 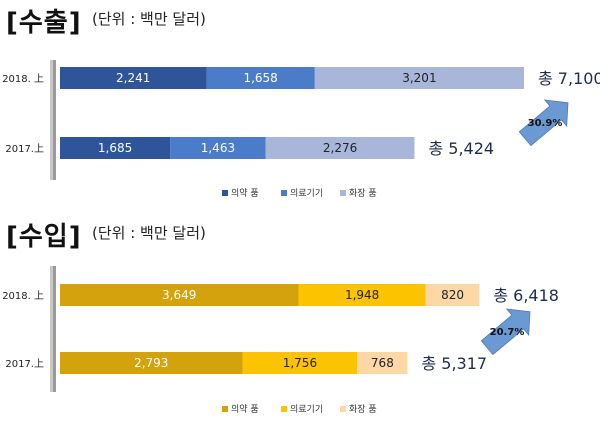 I want to click on import-growth-arrow, so click(x=505, y=332).